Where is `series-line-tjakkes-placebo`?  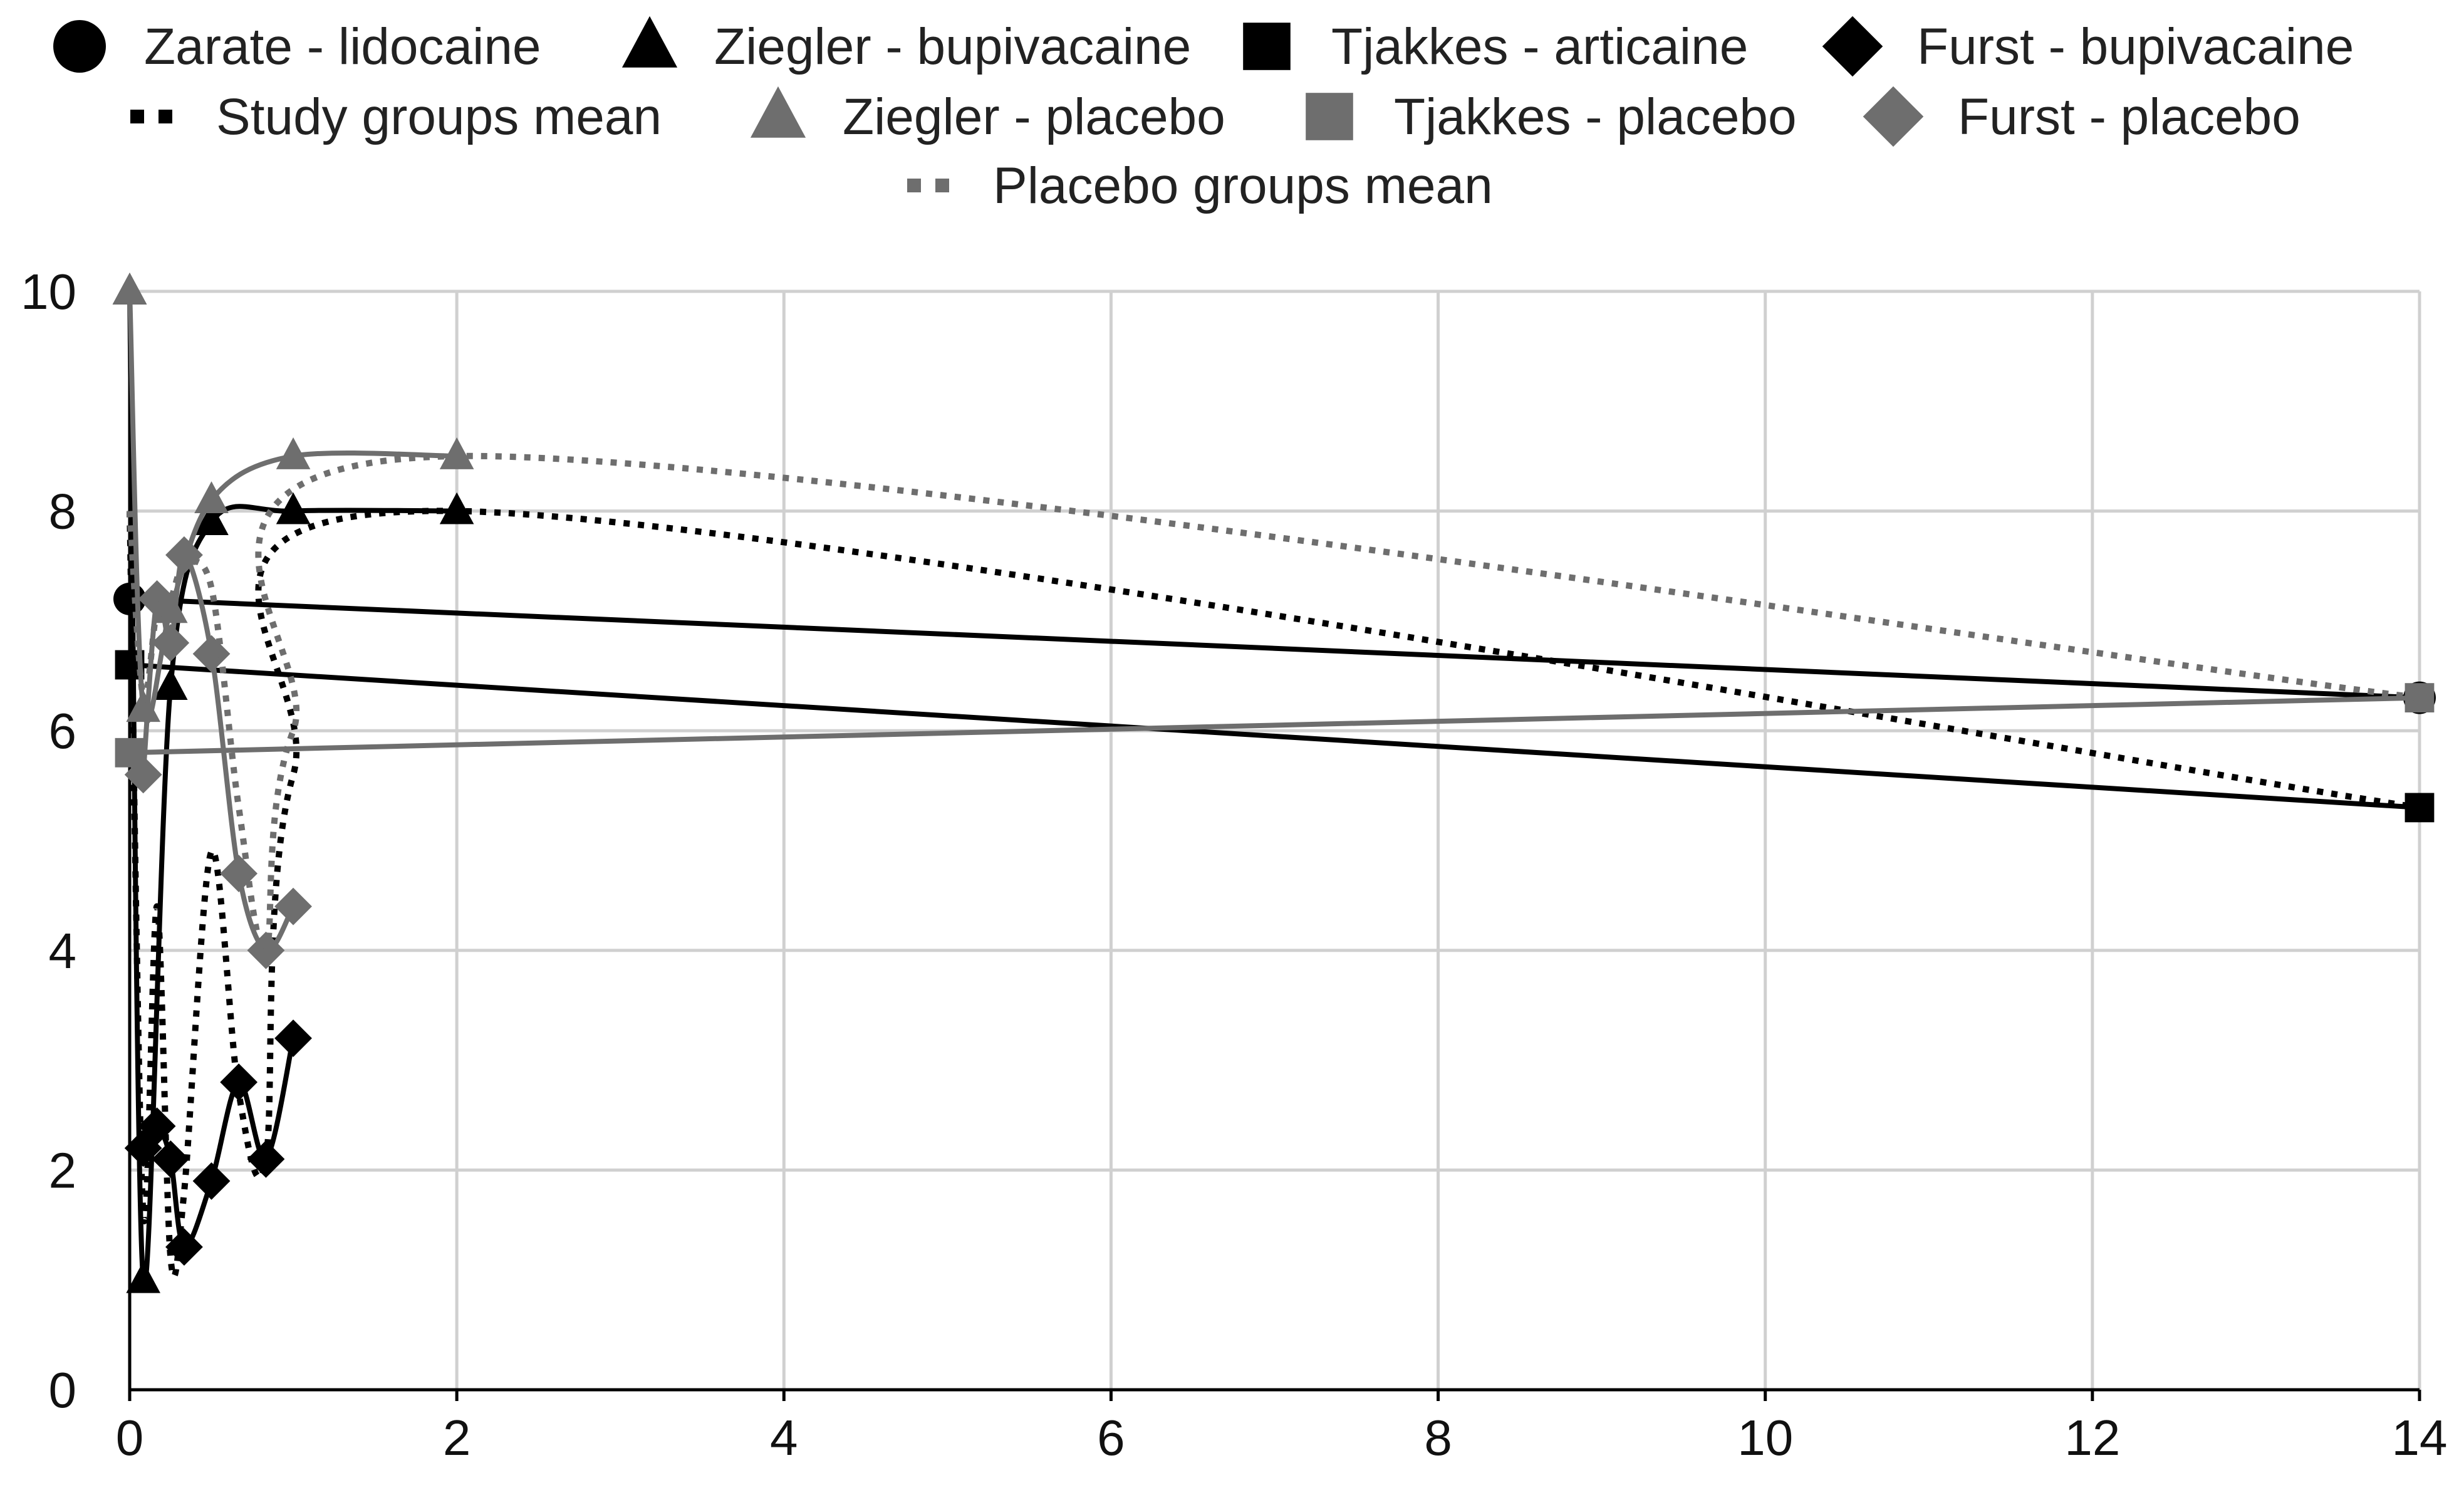
series-line-tjakkes-placebo is located at coordinates (1274, 725).